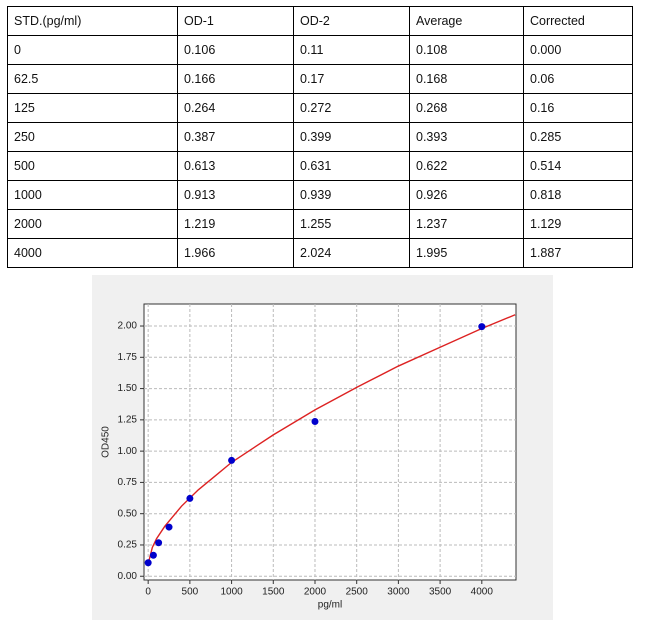  Describe the element at coordinates (92, 50) in the screenshot. I see `table-cell: 0` at that location.